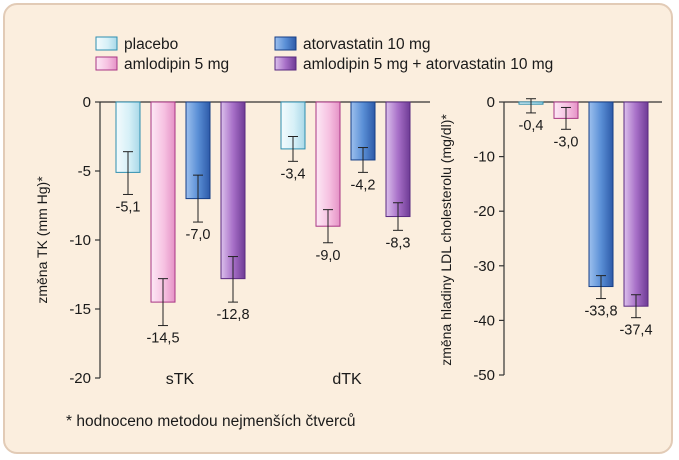 The height and width of the screenshot is (460, 679). Describe the element at coordinates (180, 379) in the screenshot. I see `category-label-stk: sTK` at that location.